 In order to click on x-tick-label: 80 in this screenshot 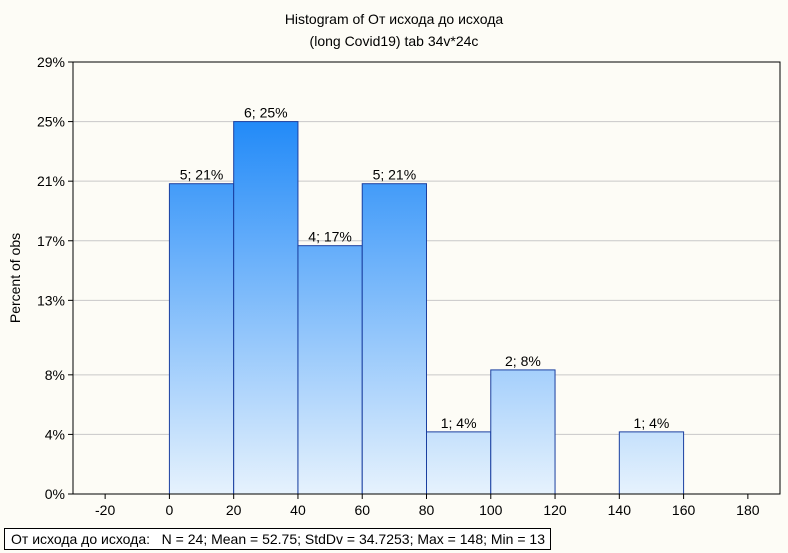, I will do `click(427, 510)`.